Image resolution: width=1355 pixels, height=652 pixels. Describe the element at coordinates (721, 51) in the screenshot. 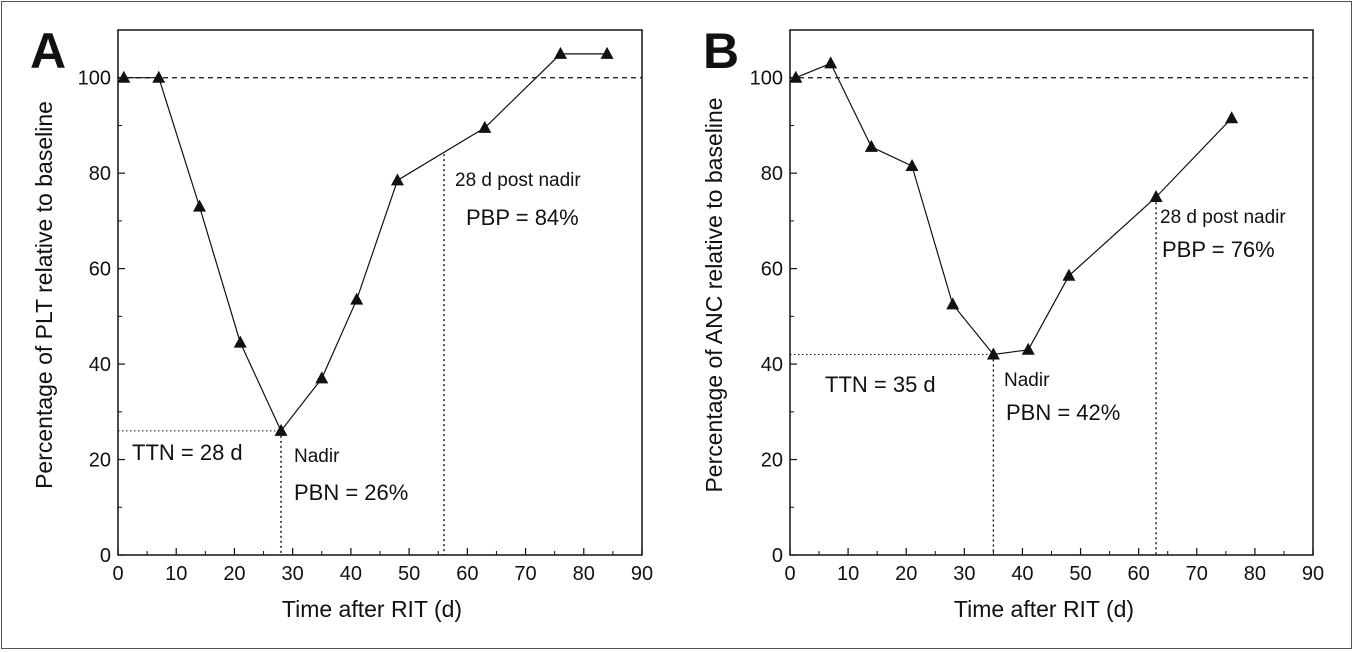

I see `panel-b-letter: B` at that location.